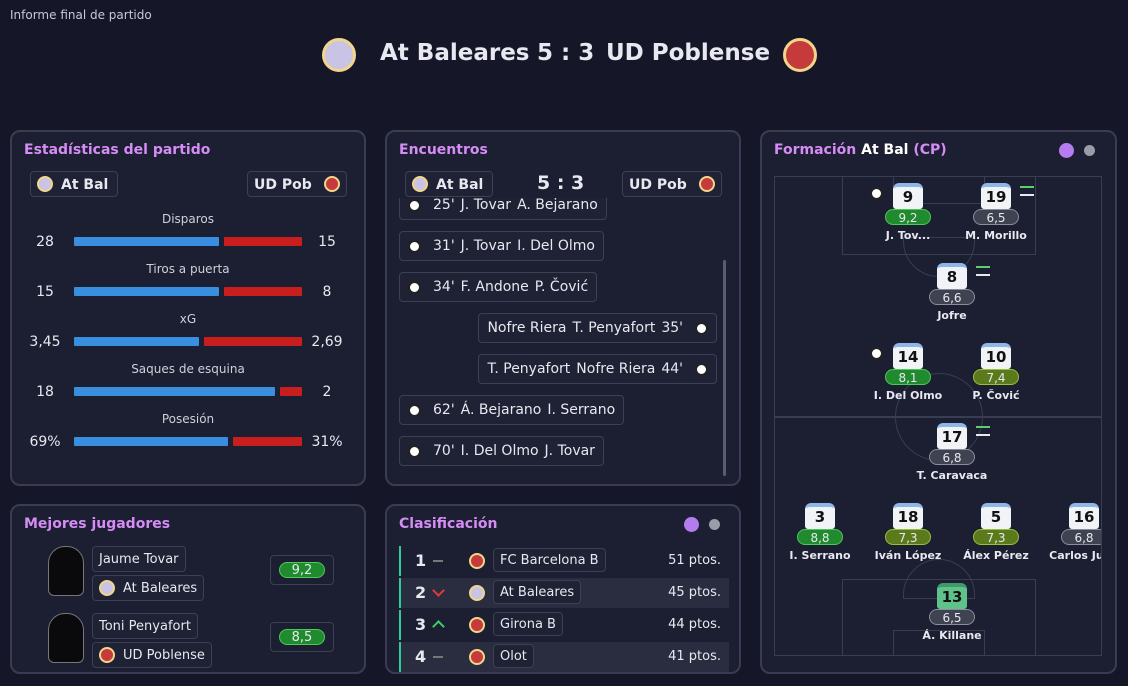  Describe the element at coordinates (952, 635) in the screenshot. I see `player-name: Á. Killane` at that location.